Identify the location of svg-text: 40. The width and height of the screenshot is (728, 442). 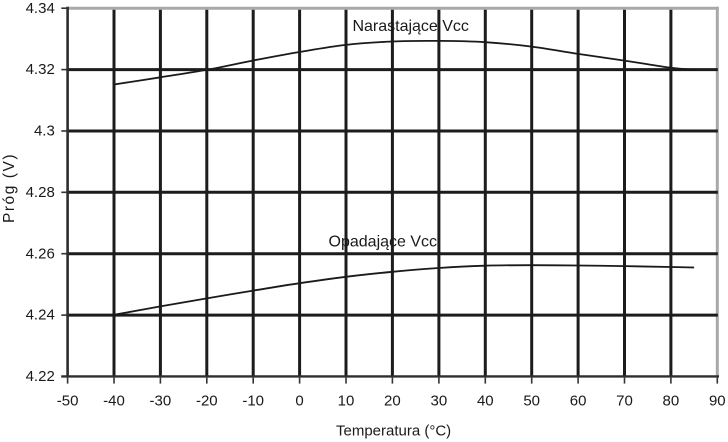
(485, 401).